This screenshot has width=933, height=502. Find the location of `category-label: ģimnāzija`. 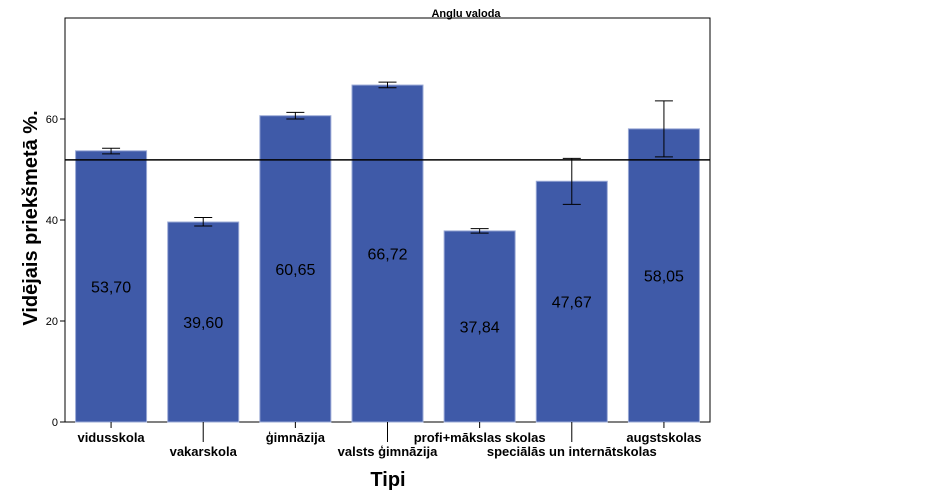

category-label: ģimnāzija is located at coordinates (296, 437).